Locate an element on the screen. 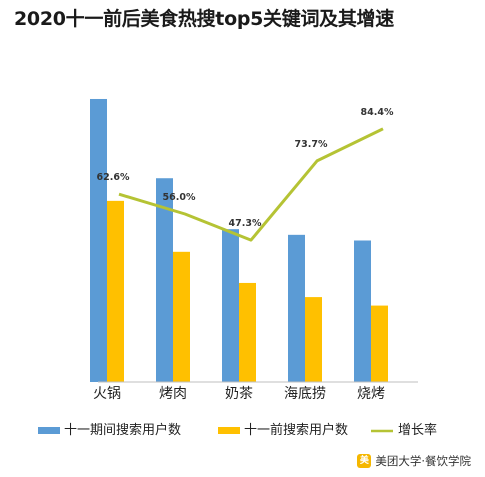 The height and width of the screenshot is (477, 485). watermark-logo-icon: 美 is located at coordinates (364, 461).